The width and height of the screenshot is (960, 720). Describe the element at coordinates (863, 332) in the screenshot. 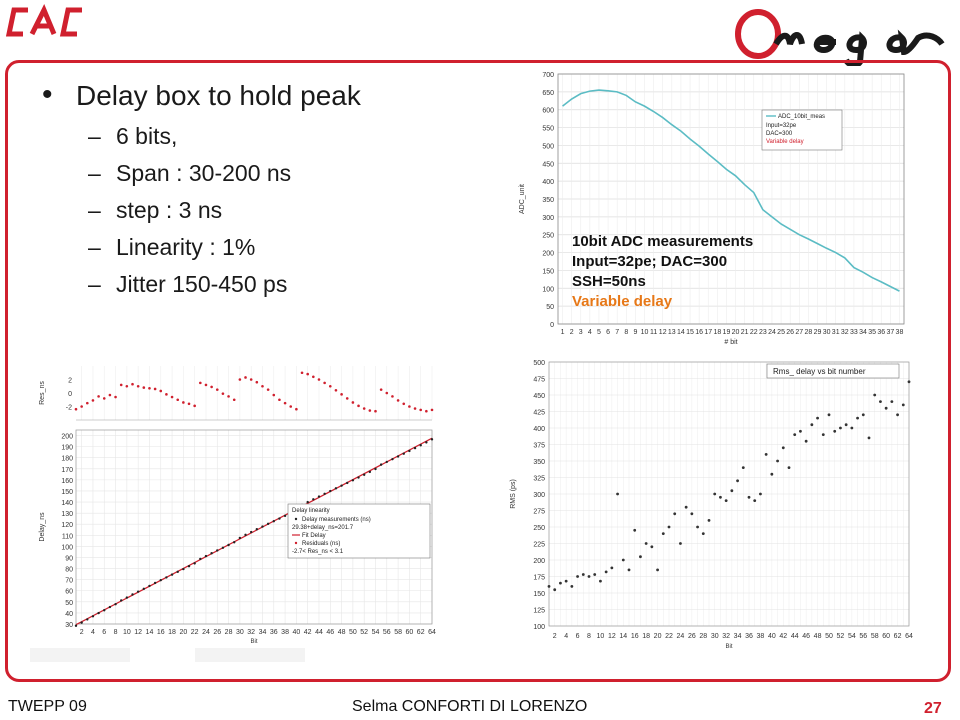

I see `x-tick-label: 34` at that location.